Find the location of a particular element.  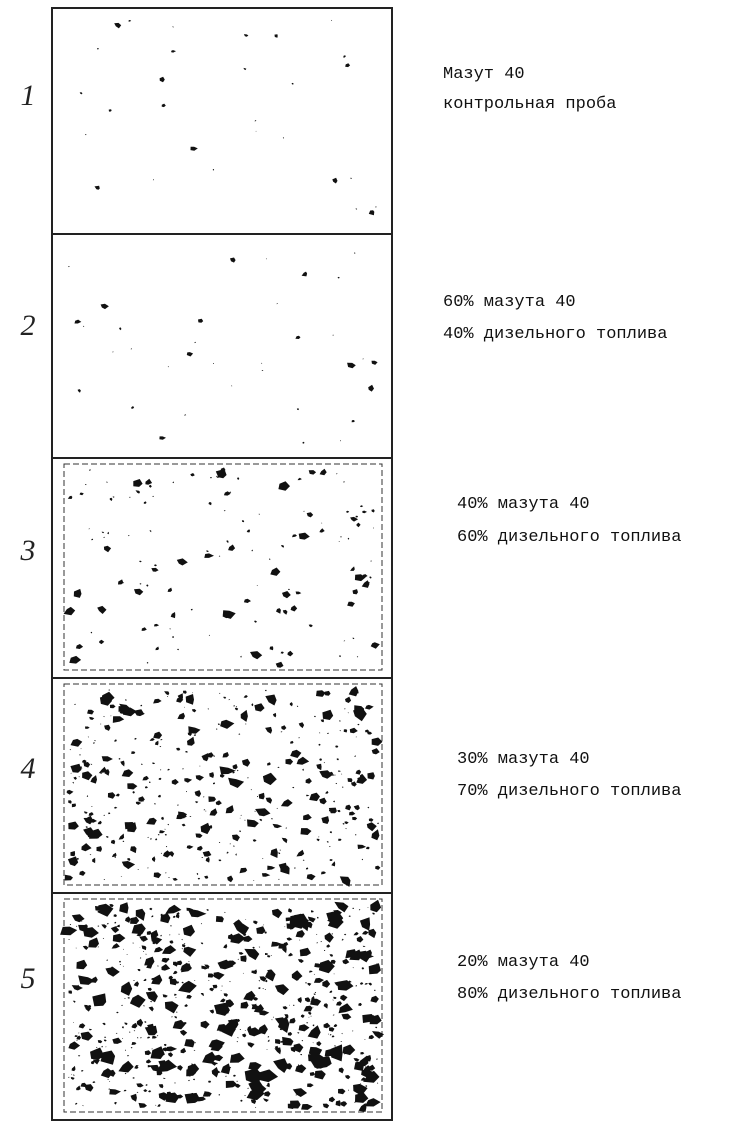

panel-caption: 30% мазута 40 is located at coordinates (523, 759).